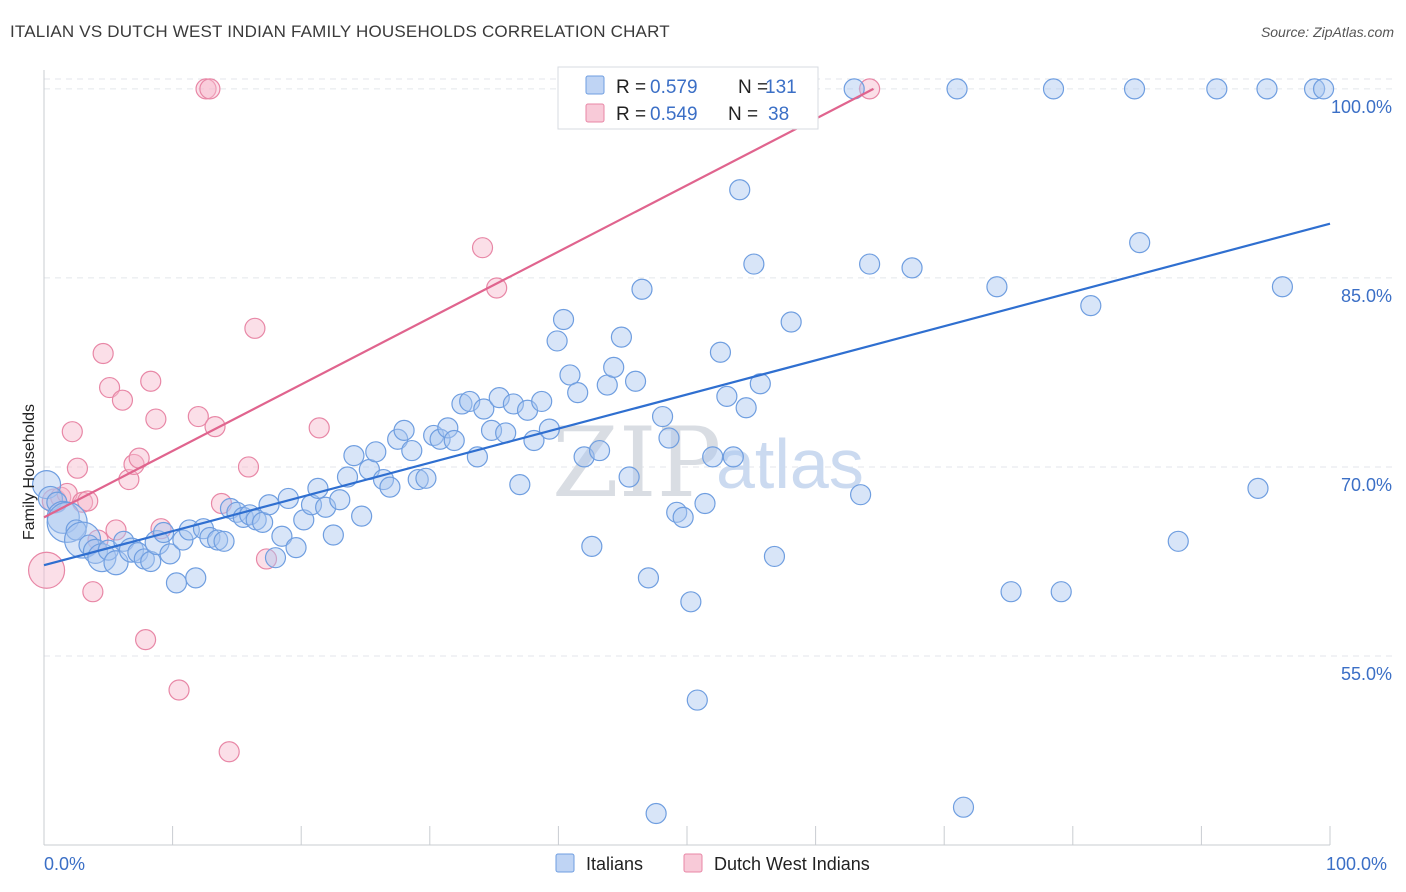 The width and height of the screenshot is (1406, 892). I want to click on bottom-legend: Italians Dutch West Indians, so click(712, 863).